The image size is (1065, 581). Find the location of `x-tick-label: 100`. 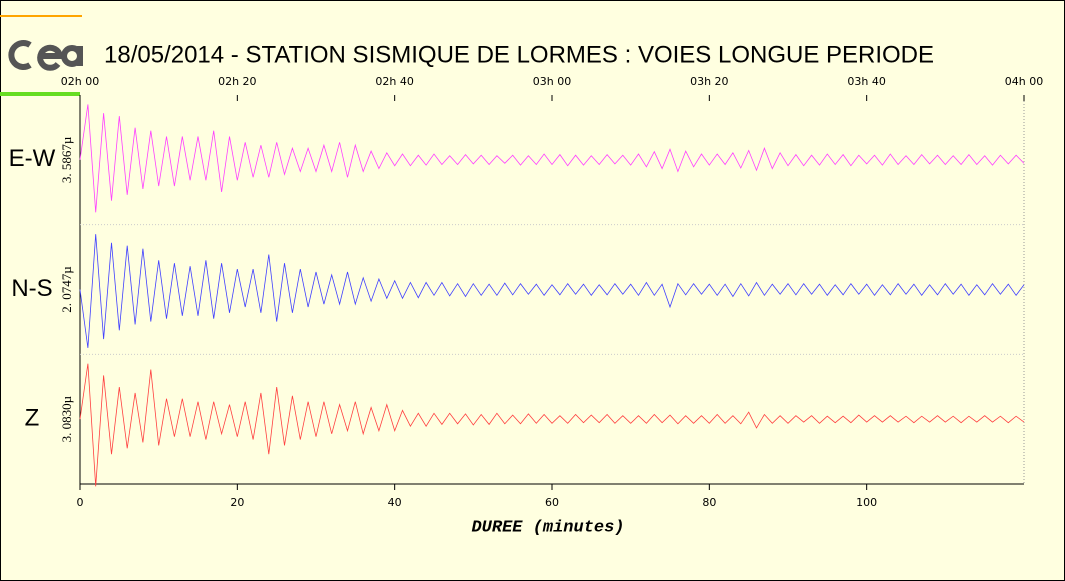

x-tick-label: 100 is located at coordinates (866, 502).